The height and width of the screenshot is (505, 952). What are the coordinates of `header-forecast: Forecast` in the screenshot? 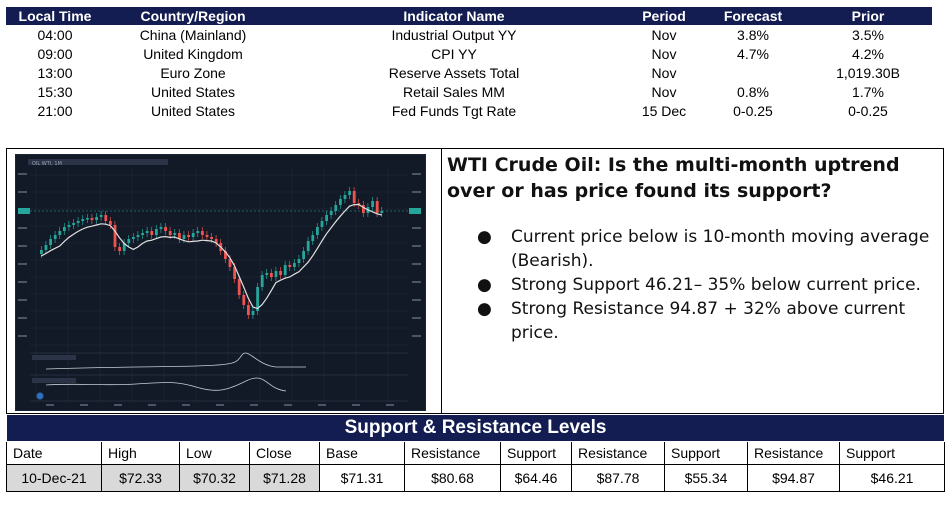 It's located at (753, 16).